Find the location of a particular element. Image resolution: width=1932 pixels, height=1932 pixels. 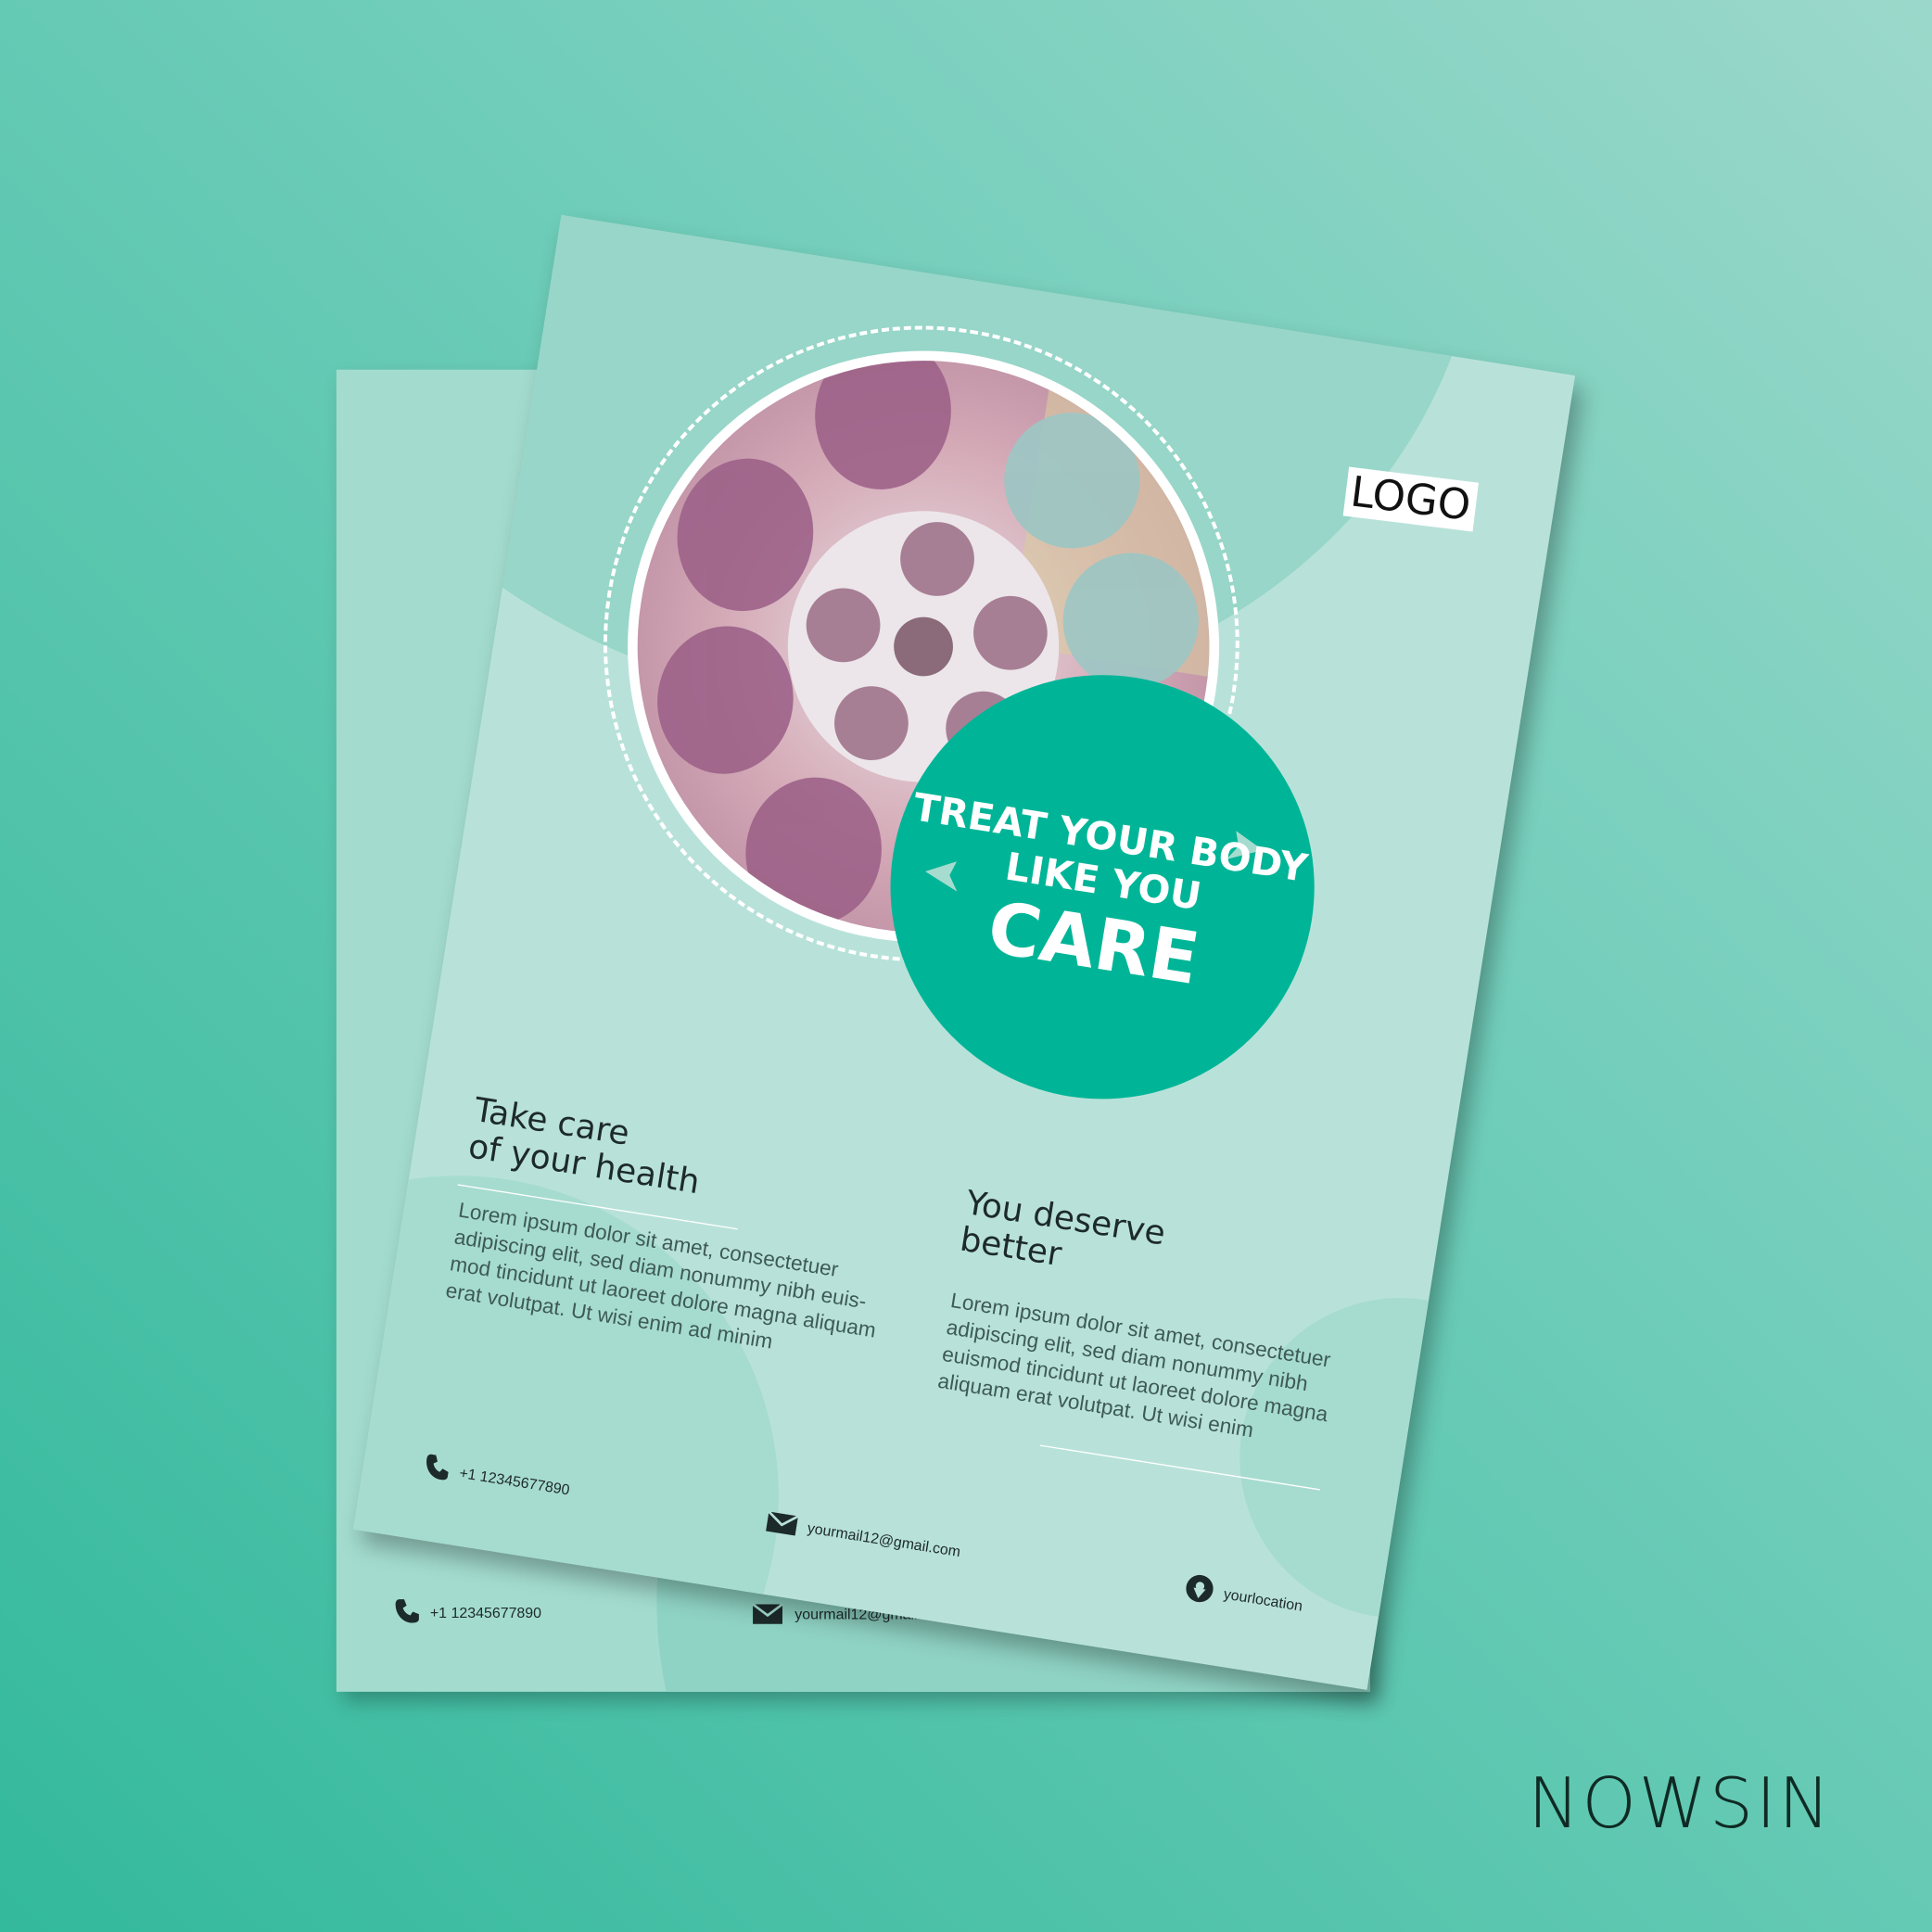

location-icon is located at coordinates (1200, 1588).